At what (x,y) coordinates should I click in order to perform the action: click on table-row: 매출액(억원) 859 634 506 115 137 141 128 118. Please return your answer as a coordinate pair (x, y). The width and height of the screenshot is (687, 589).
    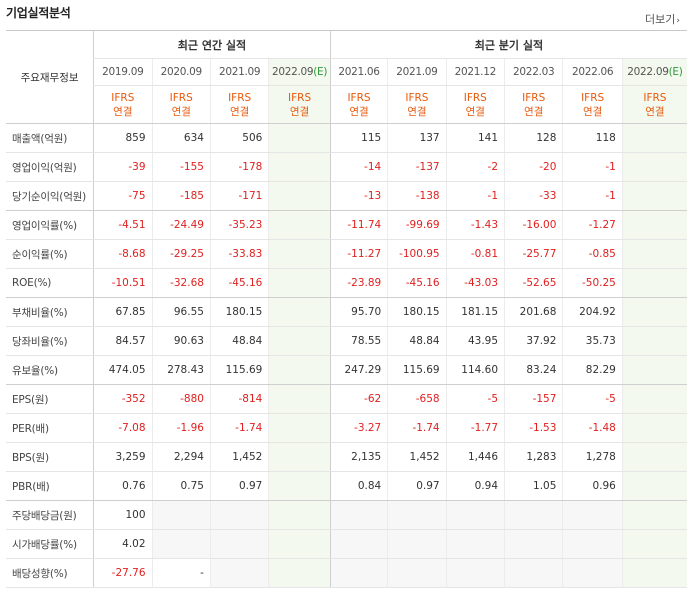
    Looking at the image, I should click on (346, 138).